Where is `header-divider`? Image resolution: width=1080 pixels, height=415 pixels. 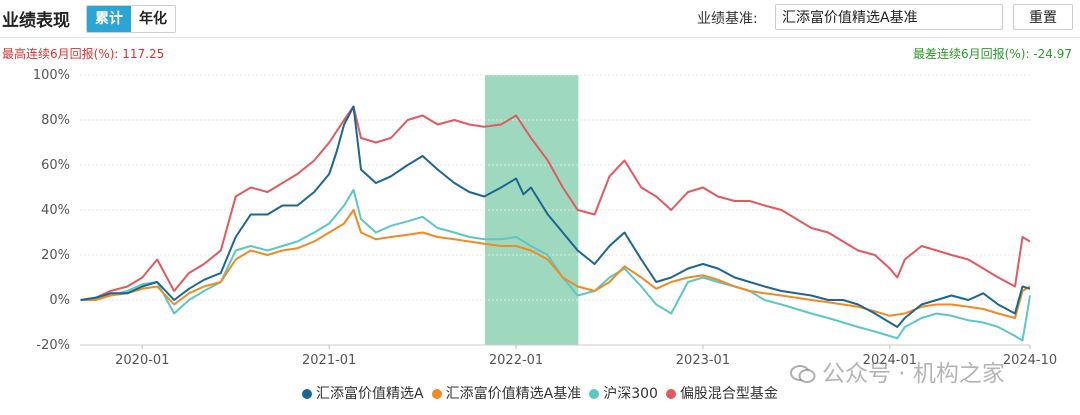 header-divider is located at coordinates (540, 37).